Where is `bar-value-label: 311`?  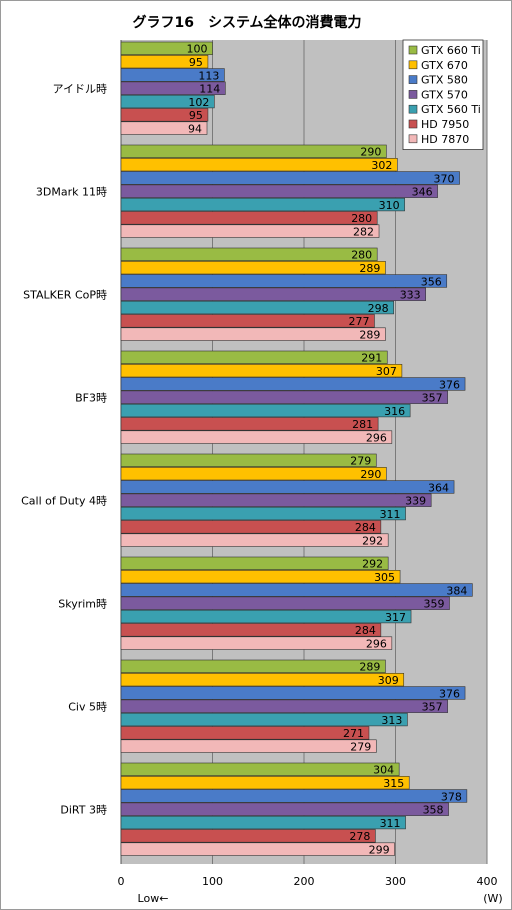 bar-value-label: 311 is located at coordinates (390, 514).